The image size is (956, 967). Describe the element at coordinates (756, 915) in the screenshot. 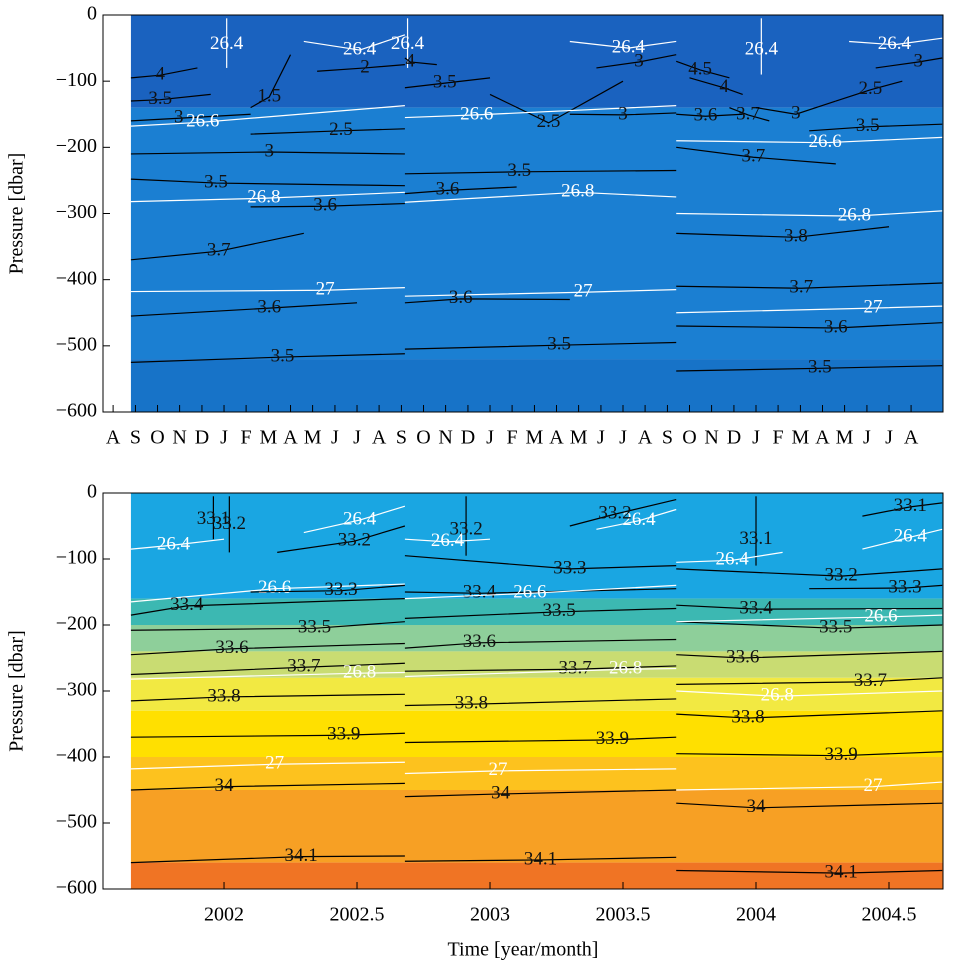

I see `x-tick-label: 2004` at that location.